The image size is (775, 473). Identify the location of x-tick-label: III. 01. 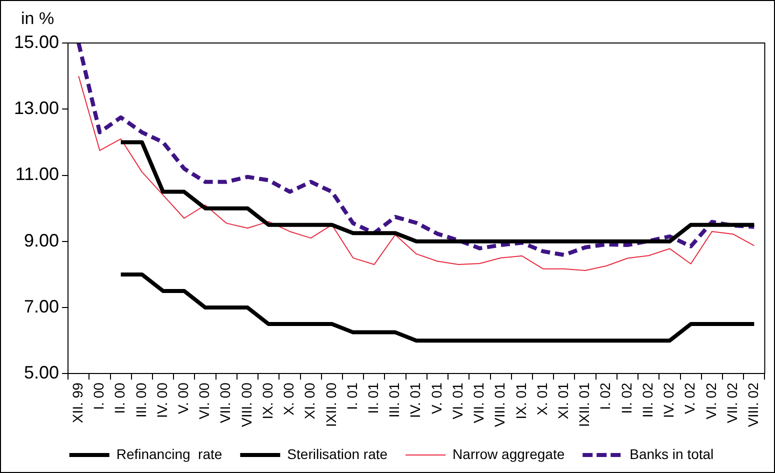
(394, 400).